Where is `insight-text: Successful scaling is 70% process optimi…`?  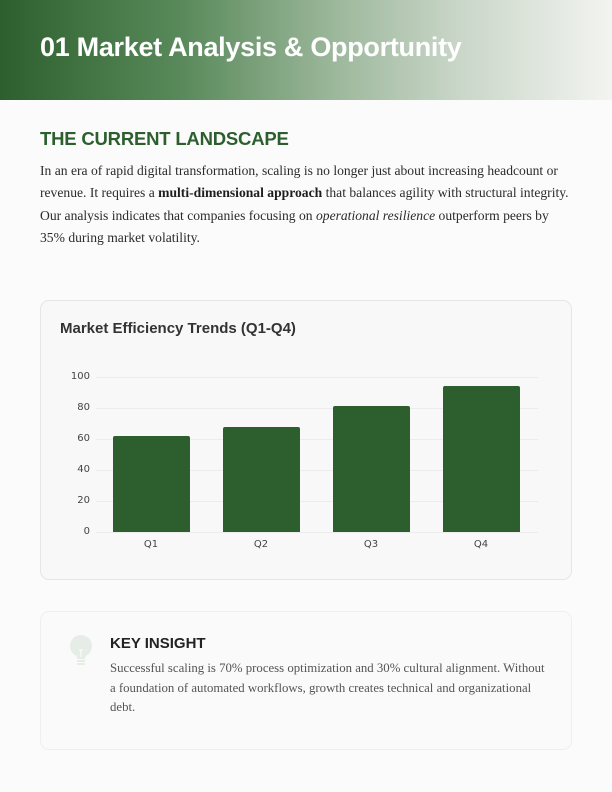
insight-text: Successful scaling is 70% process optimi… is located at coordinates (327, 688).